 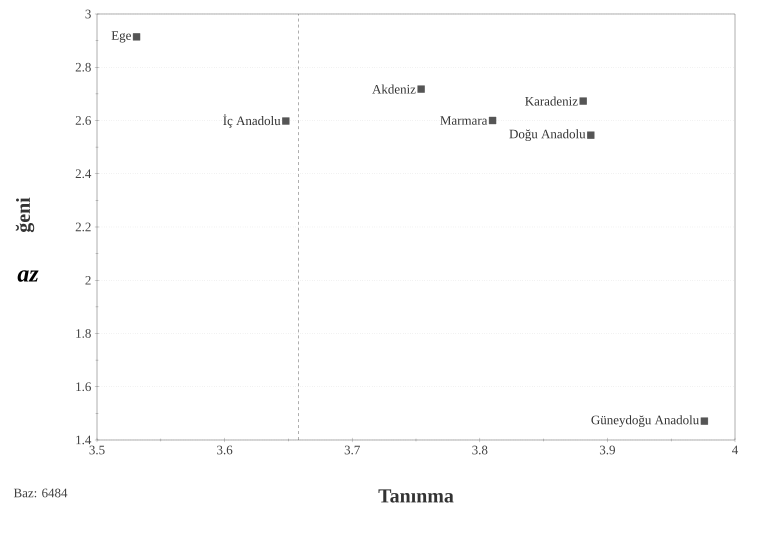 What do you see at coordinates (464, 120) in the screenshot?
I see `annotation: Marmara` at bounding box center [464, 120].